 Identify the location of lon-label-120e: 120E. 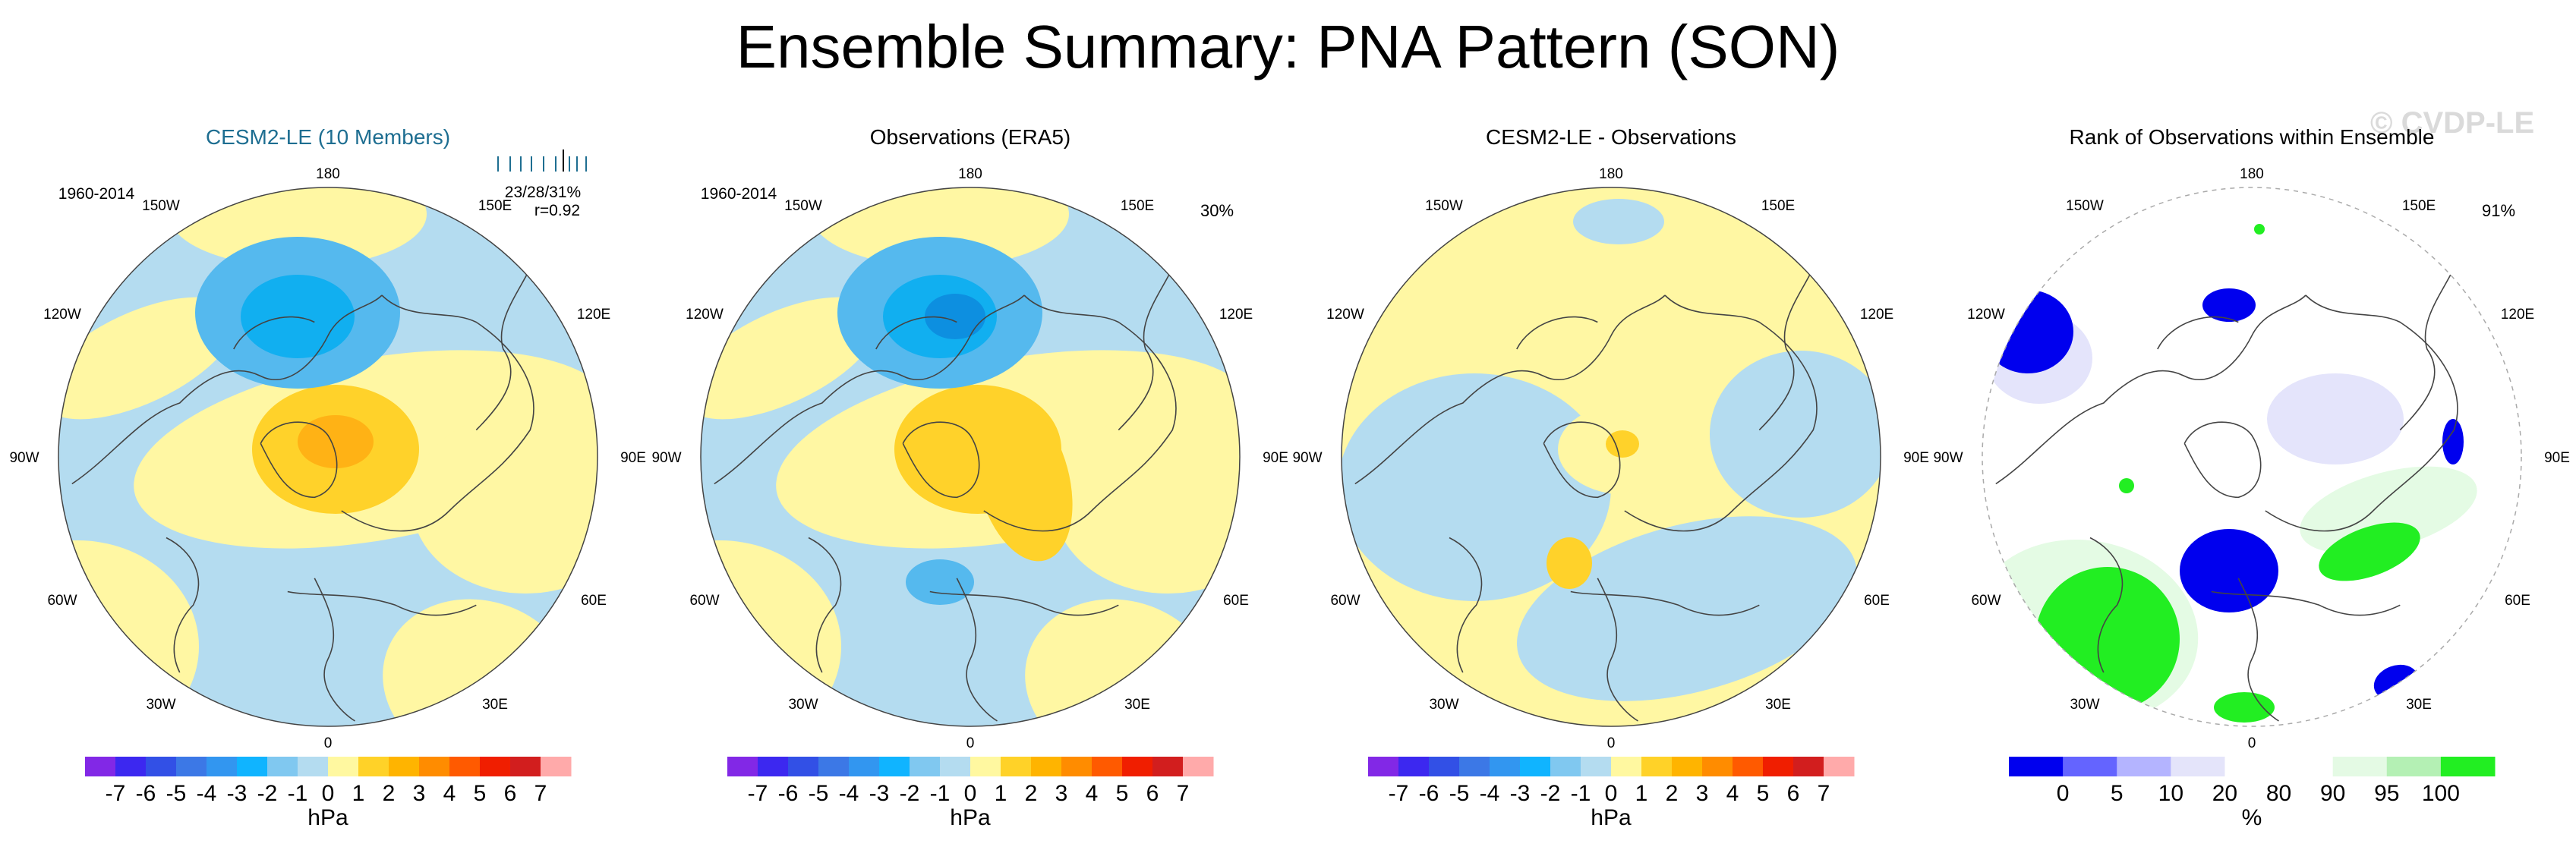
(1236, 315).